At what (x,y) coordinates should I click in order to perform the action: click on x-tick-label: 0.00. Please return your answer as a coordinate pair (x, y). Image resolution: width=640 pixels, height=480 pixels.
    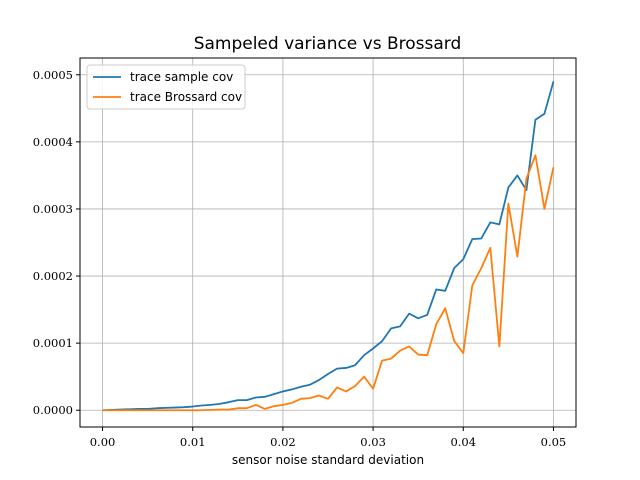
    Looking at the image, I should click on (103, 442).